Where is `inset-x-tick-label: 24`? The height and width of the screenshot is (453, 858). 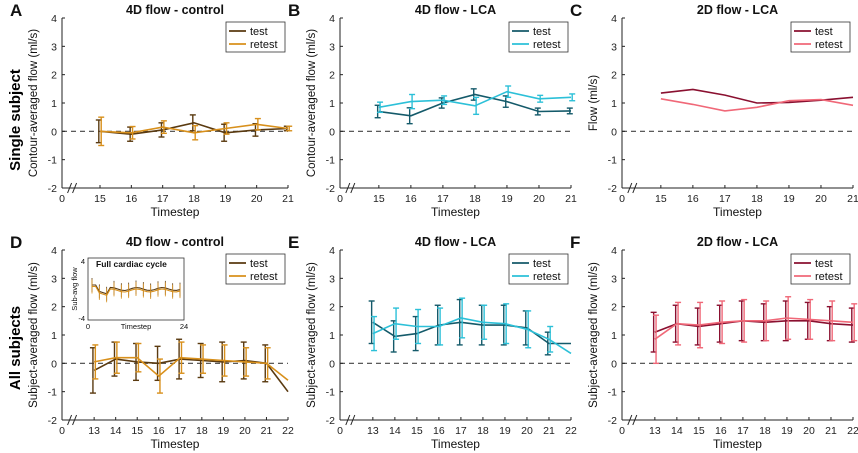 inset-x-tick-label: 24 is located at coordinates (184, 326).